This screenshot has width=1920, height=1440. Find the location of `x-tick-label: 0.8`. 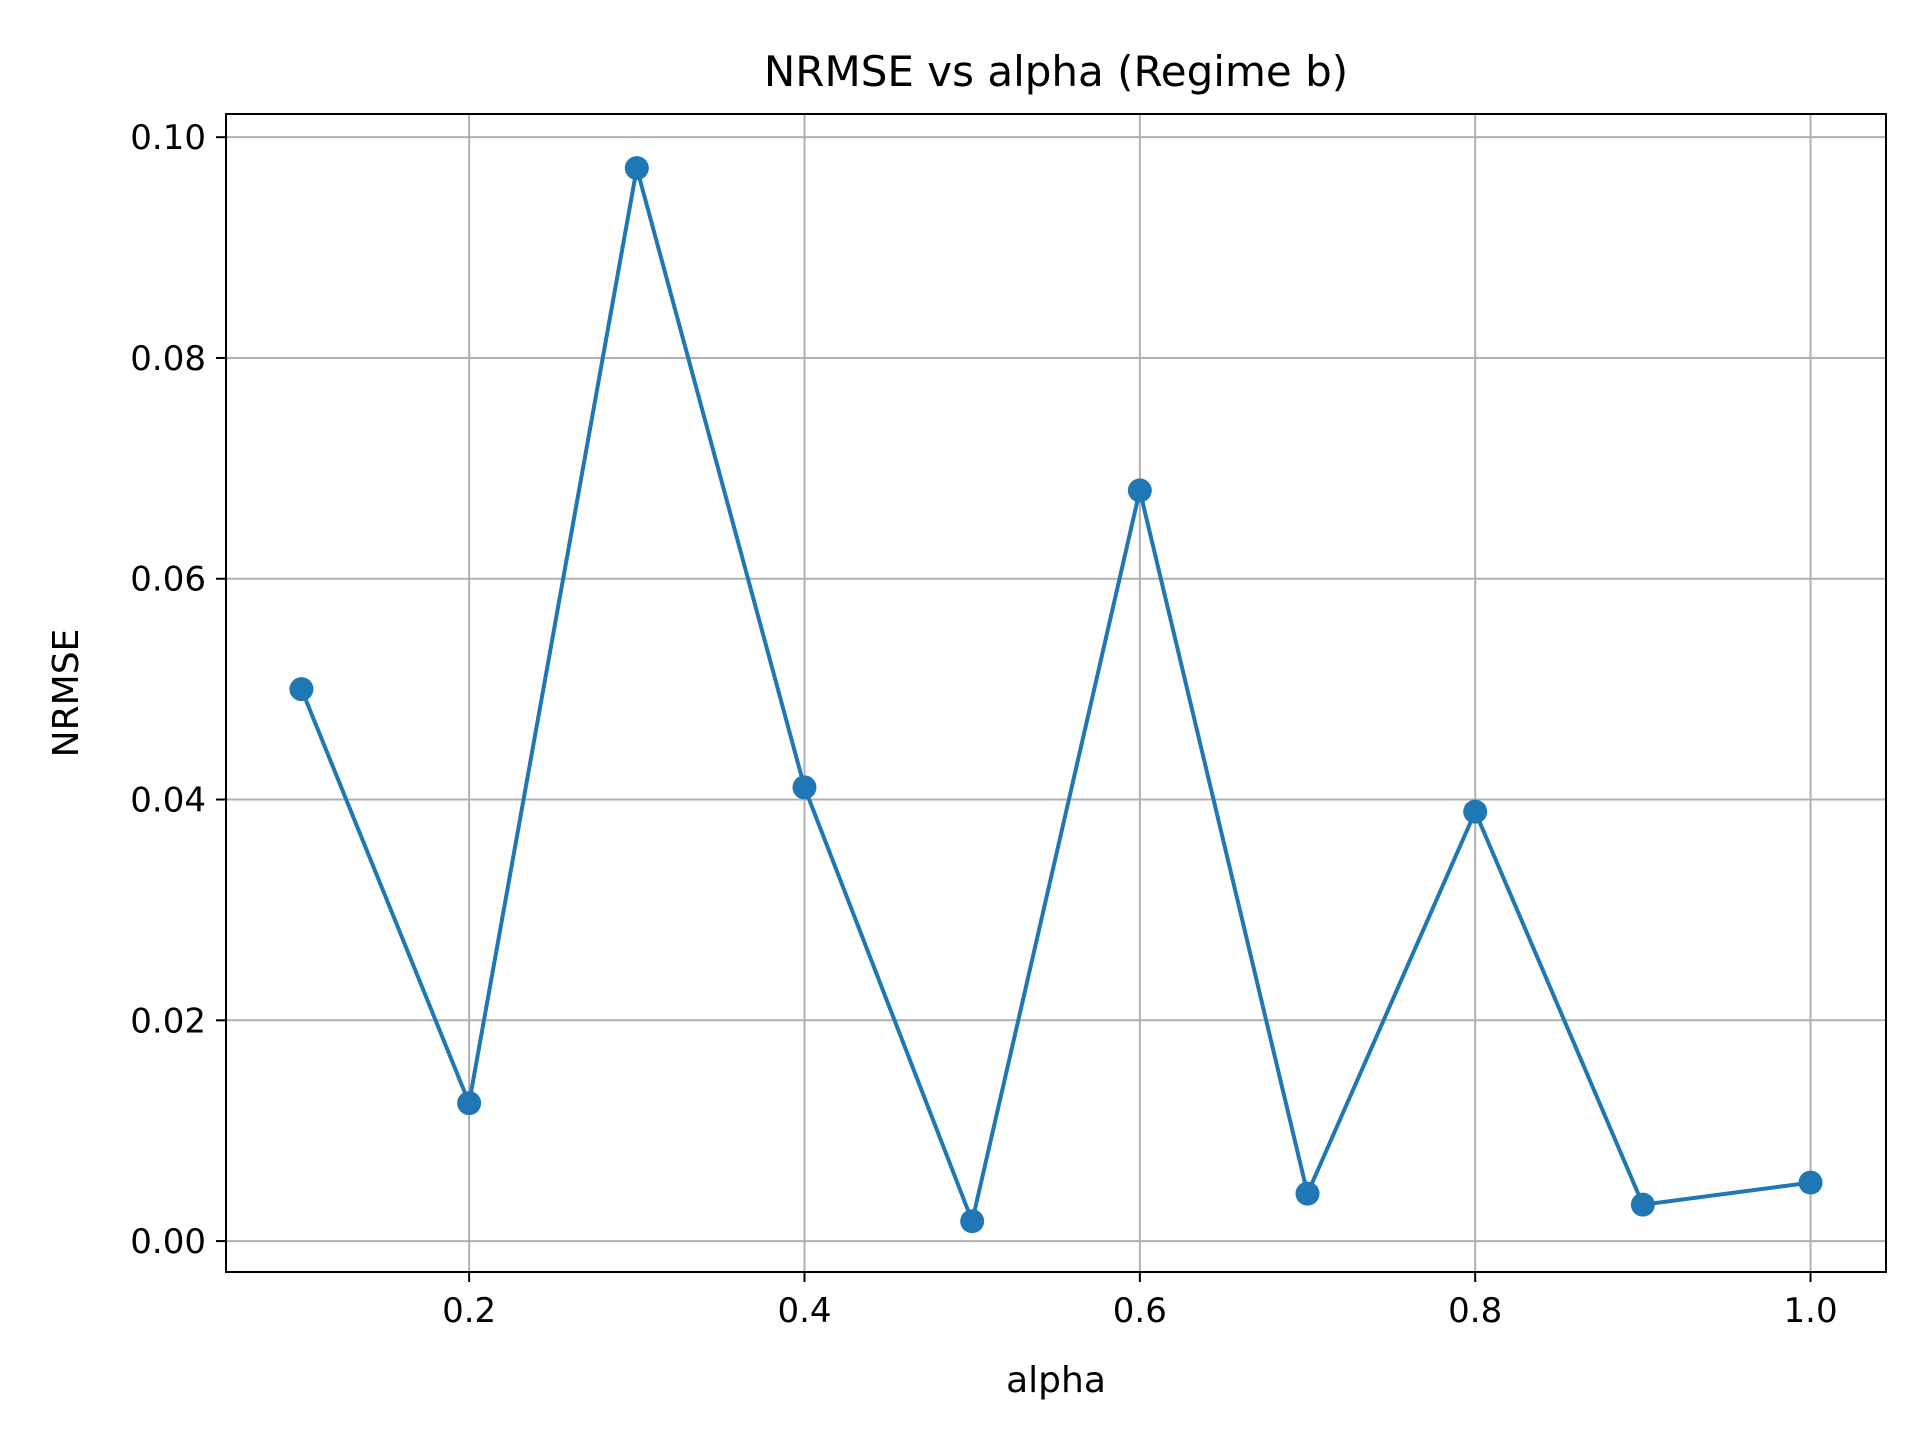

x-tick-label: 0.8 is located at coordinates (1475, 1311).